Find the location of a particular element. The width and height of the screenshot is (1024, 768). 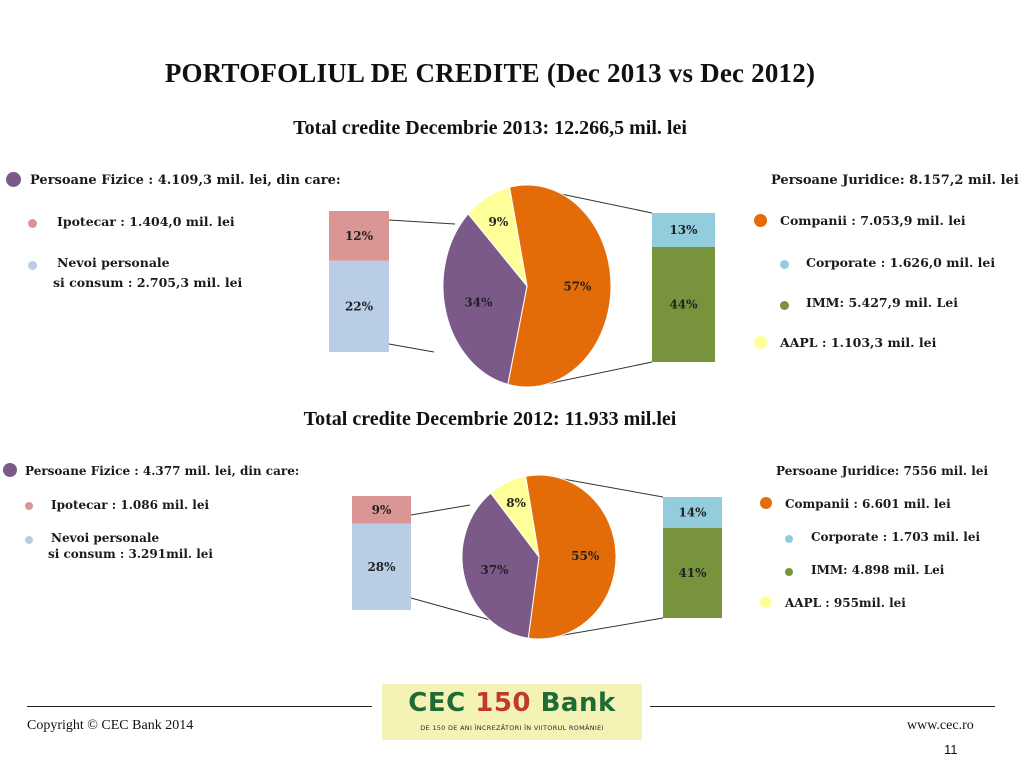

bar-label-ipotecar: 9% is located at coordinates (382, 510).